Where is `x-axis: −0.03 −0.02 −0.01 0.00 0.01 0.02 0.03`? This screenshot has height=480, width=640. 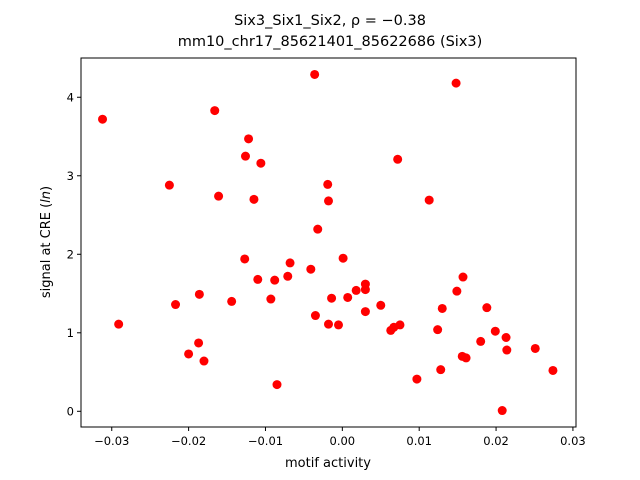
x-axis: −0.03 −0.02 −0.01 0.00 0.01 0.02 0.03 is located at coordinates (340, 437).